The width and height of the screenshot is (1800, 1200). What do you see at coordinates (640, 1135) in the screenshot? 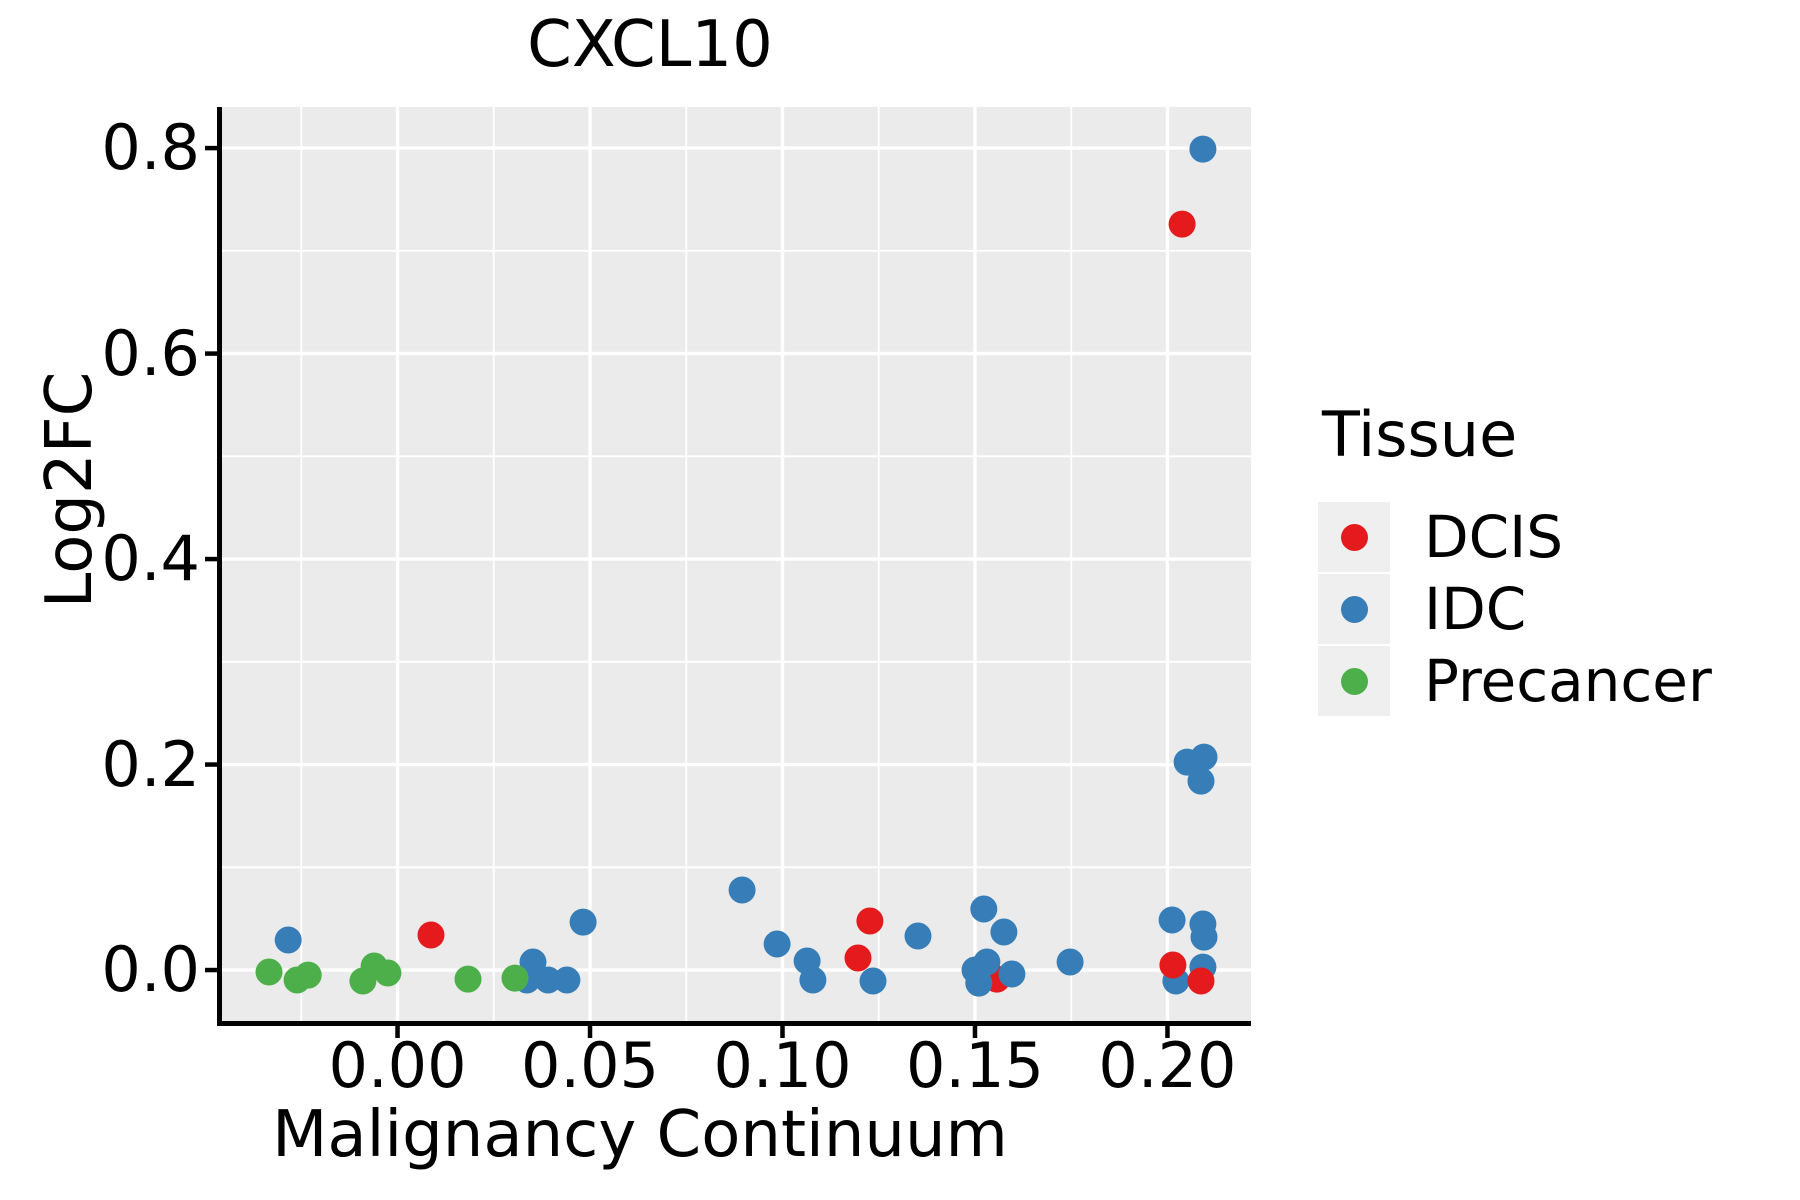
I see `x-axis-title: Malignancy Continuum` at bounding box center [640, 1135].